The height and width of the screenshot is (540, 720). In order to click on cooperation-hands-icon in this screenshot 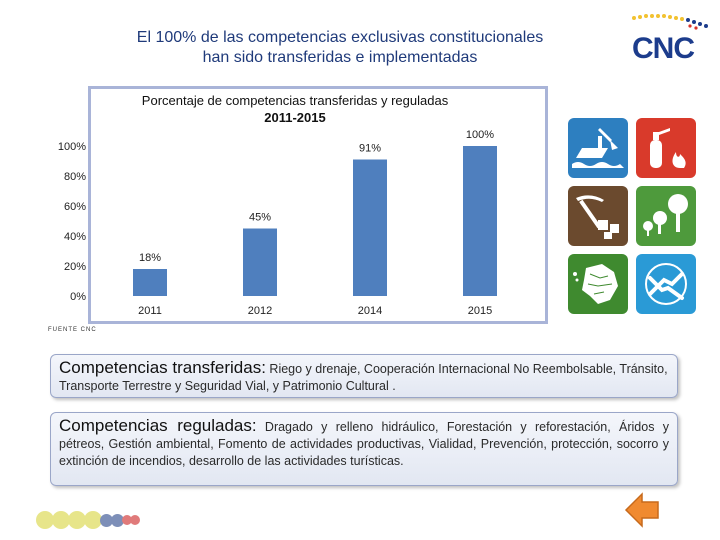, I will do `click(666, 284)`.